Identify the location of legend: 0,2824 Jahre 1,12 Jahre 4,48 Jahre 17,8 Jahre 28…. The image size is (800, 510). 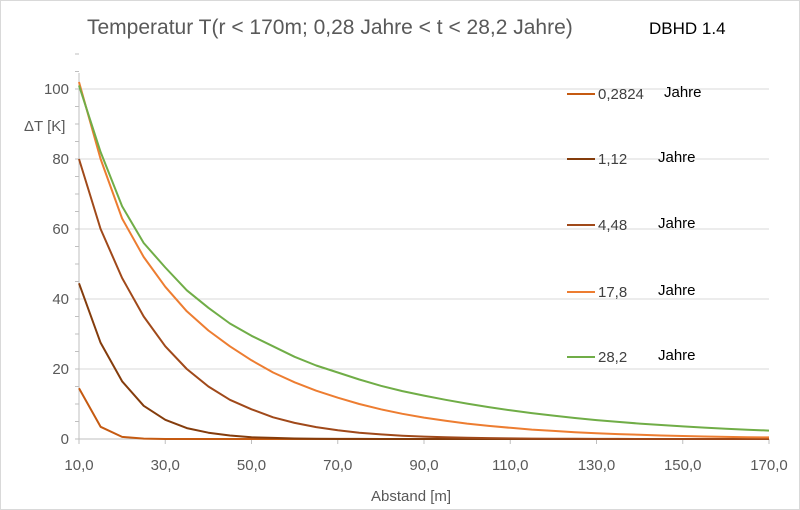
(634, 225).